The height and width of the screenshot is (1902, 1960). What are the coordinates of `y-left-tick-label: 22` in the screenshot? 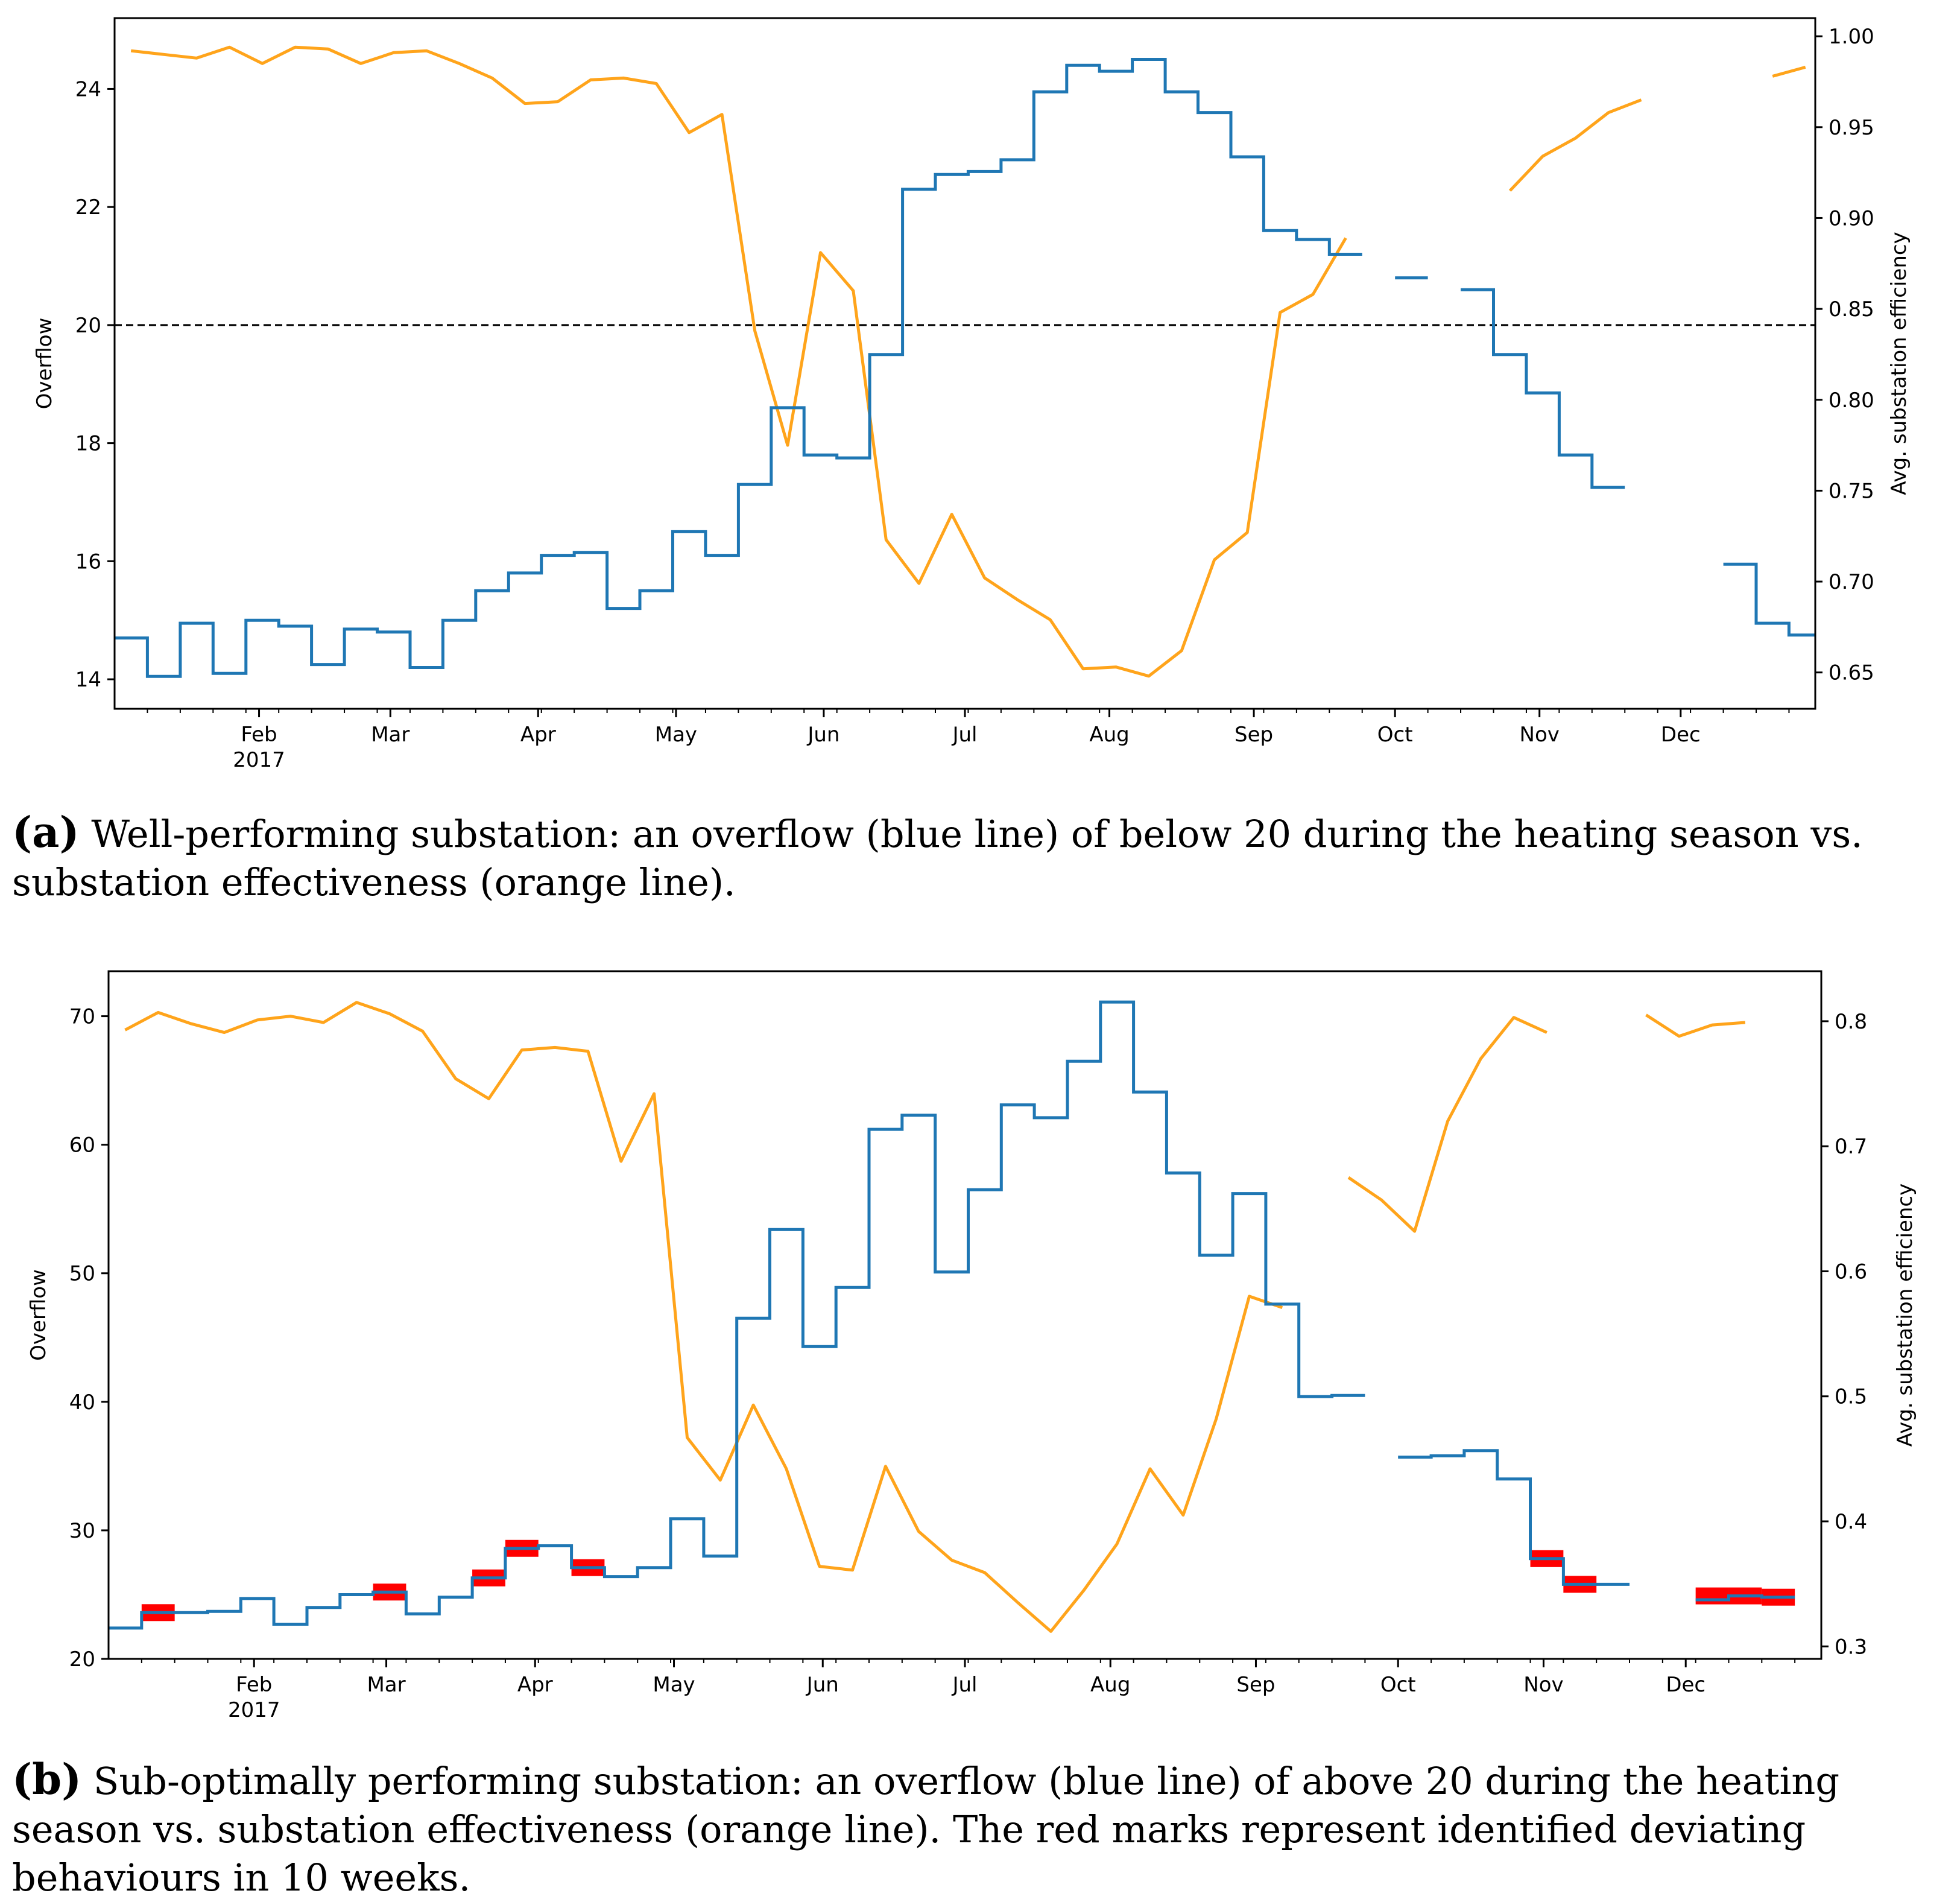 It's located at (88, 207).